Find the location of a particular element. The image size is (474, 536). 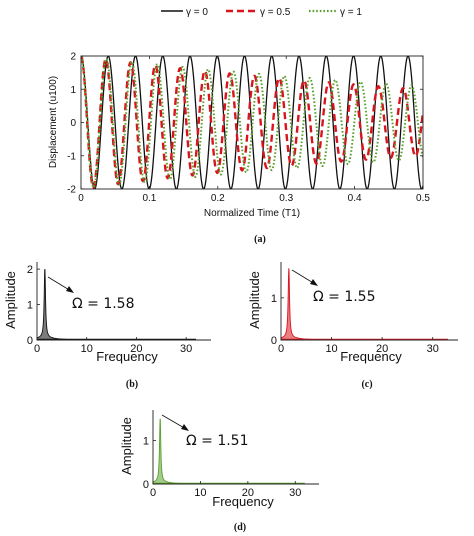

panel-a-ytick-label: -1 is located at coordinates (71, 156).